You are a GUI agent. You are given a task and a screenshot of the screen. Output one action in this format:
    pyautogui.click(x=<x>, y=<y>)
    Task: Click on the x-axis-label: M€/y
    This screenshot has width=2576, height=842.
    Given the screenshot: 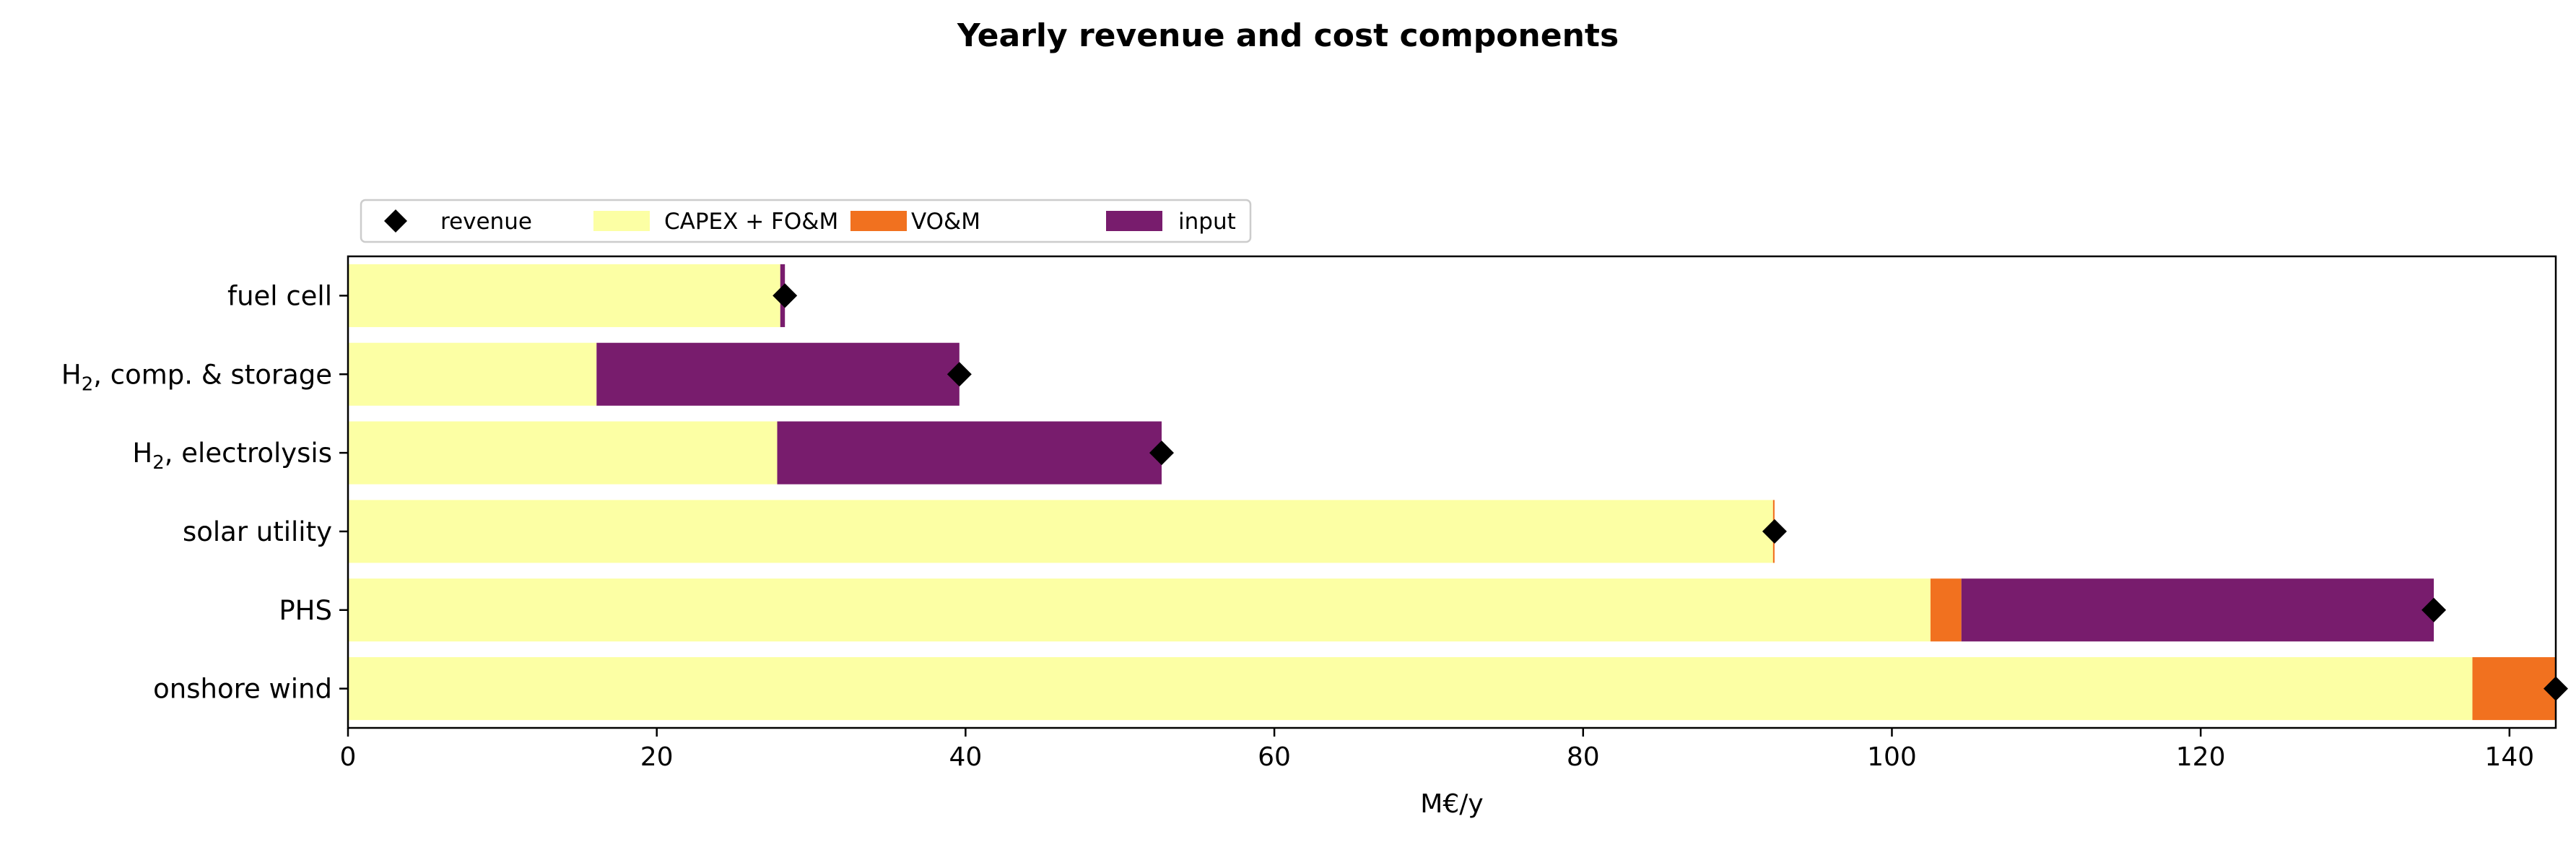 What is the action you would take?
    pyautogui.click(x=1451, y=804)
    